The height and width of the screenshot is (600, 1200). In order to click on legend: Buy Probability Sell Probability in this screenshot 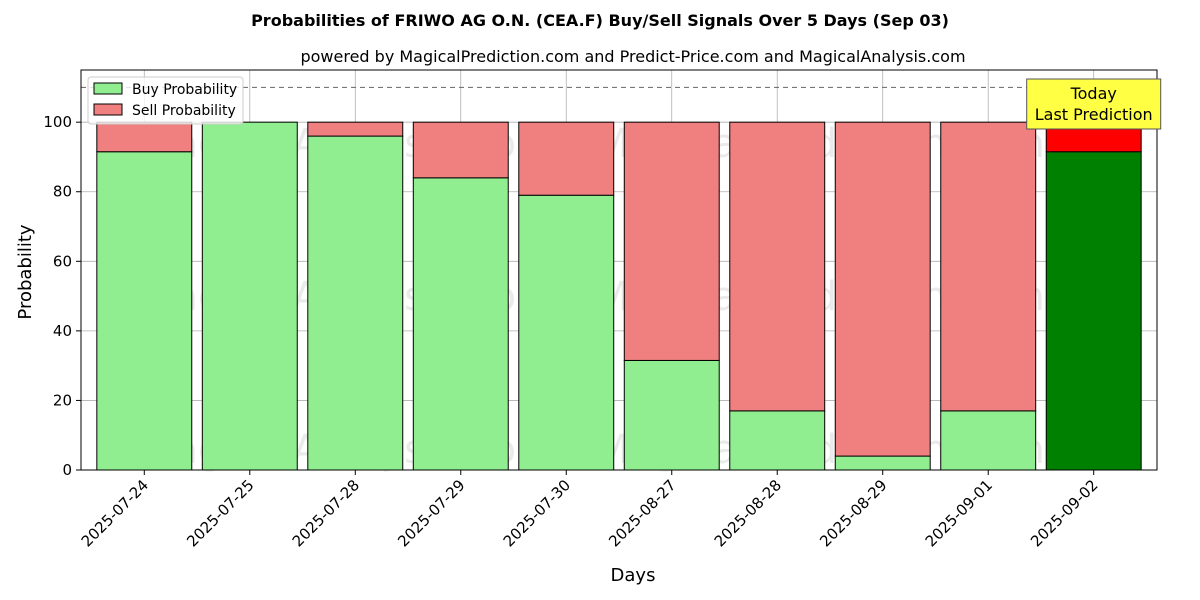, I will do `click(165, 100)`.